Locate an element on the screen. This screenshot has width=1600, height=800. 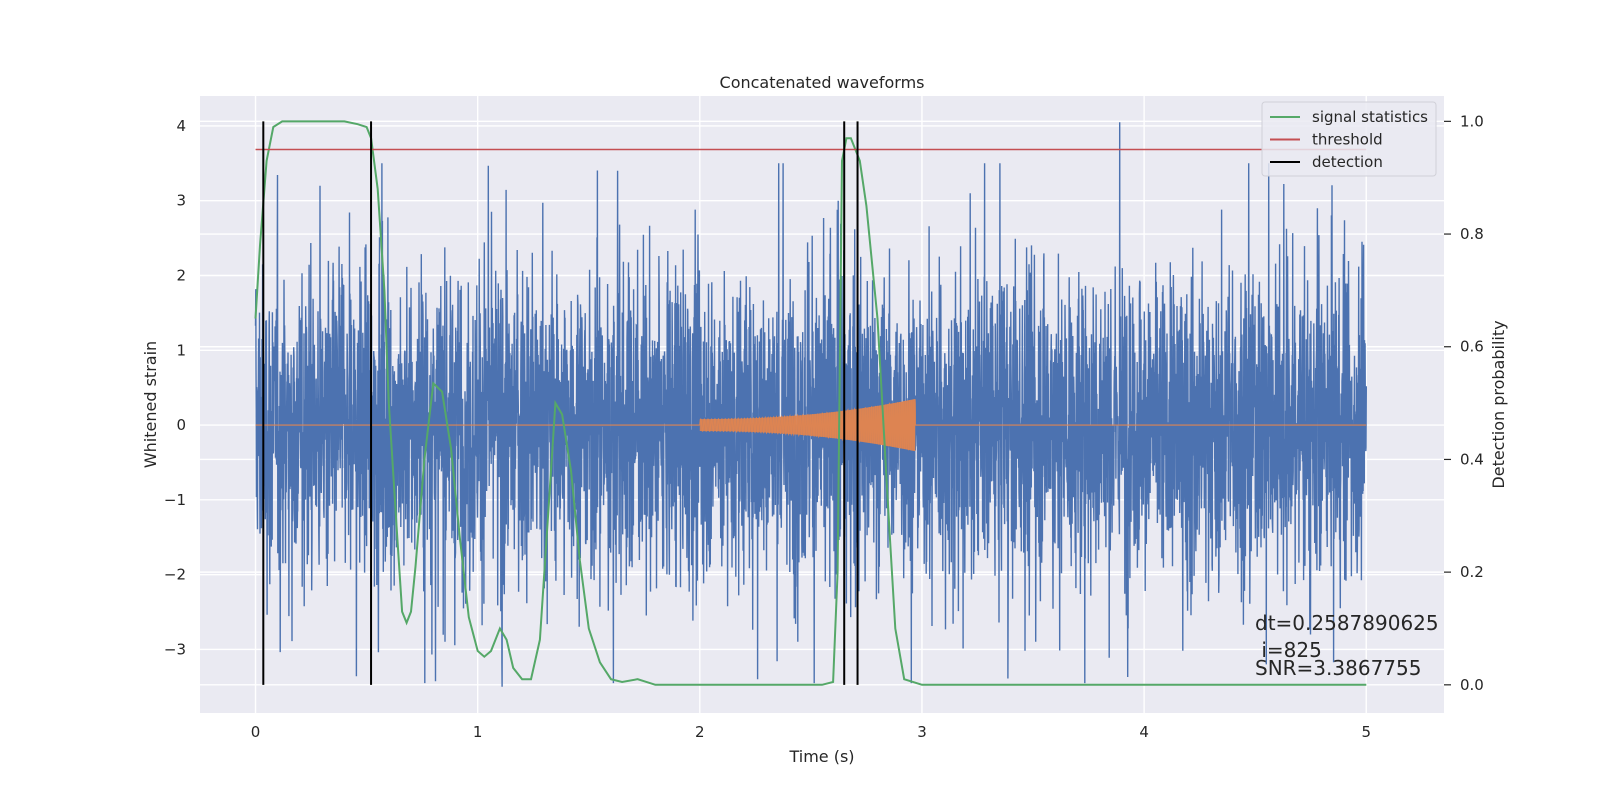
y-tick-label: −3 is located at coordinates (175, 649).